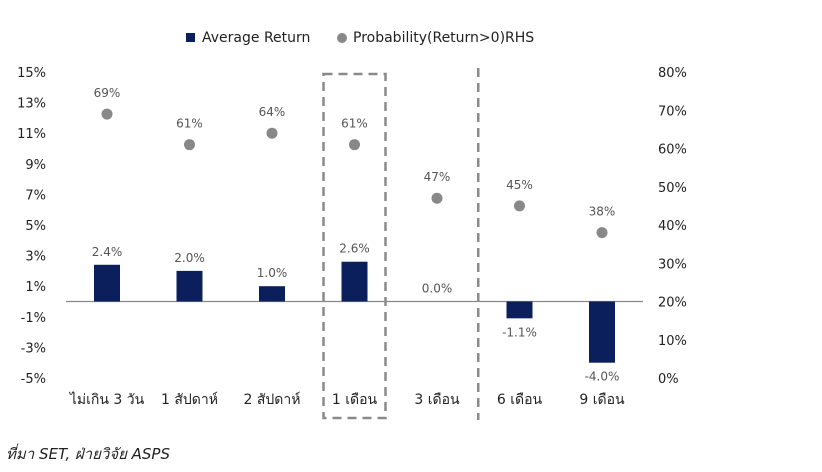 This screenshot has height=472, width=822. Describe the element at coordinates (107, 399) in the screenshot. I see `category-label: ไม่เกิน 3 วัน` at that location.